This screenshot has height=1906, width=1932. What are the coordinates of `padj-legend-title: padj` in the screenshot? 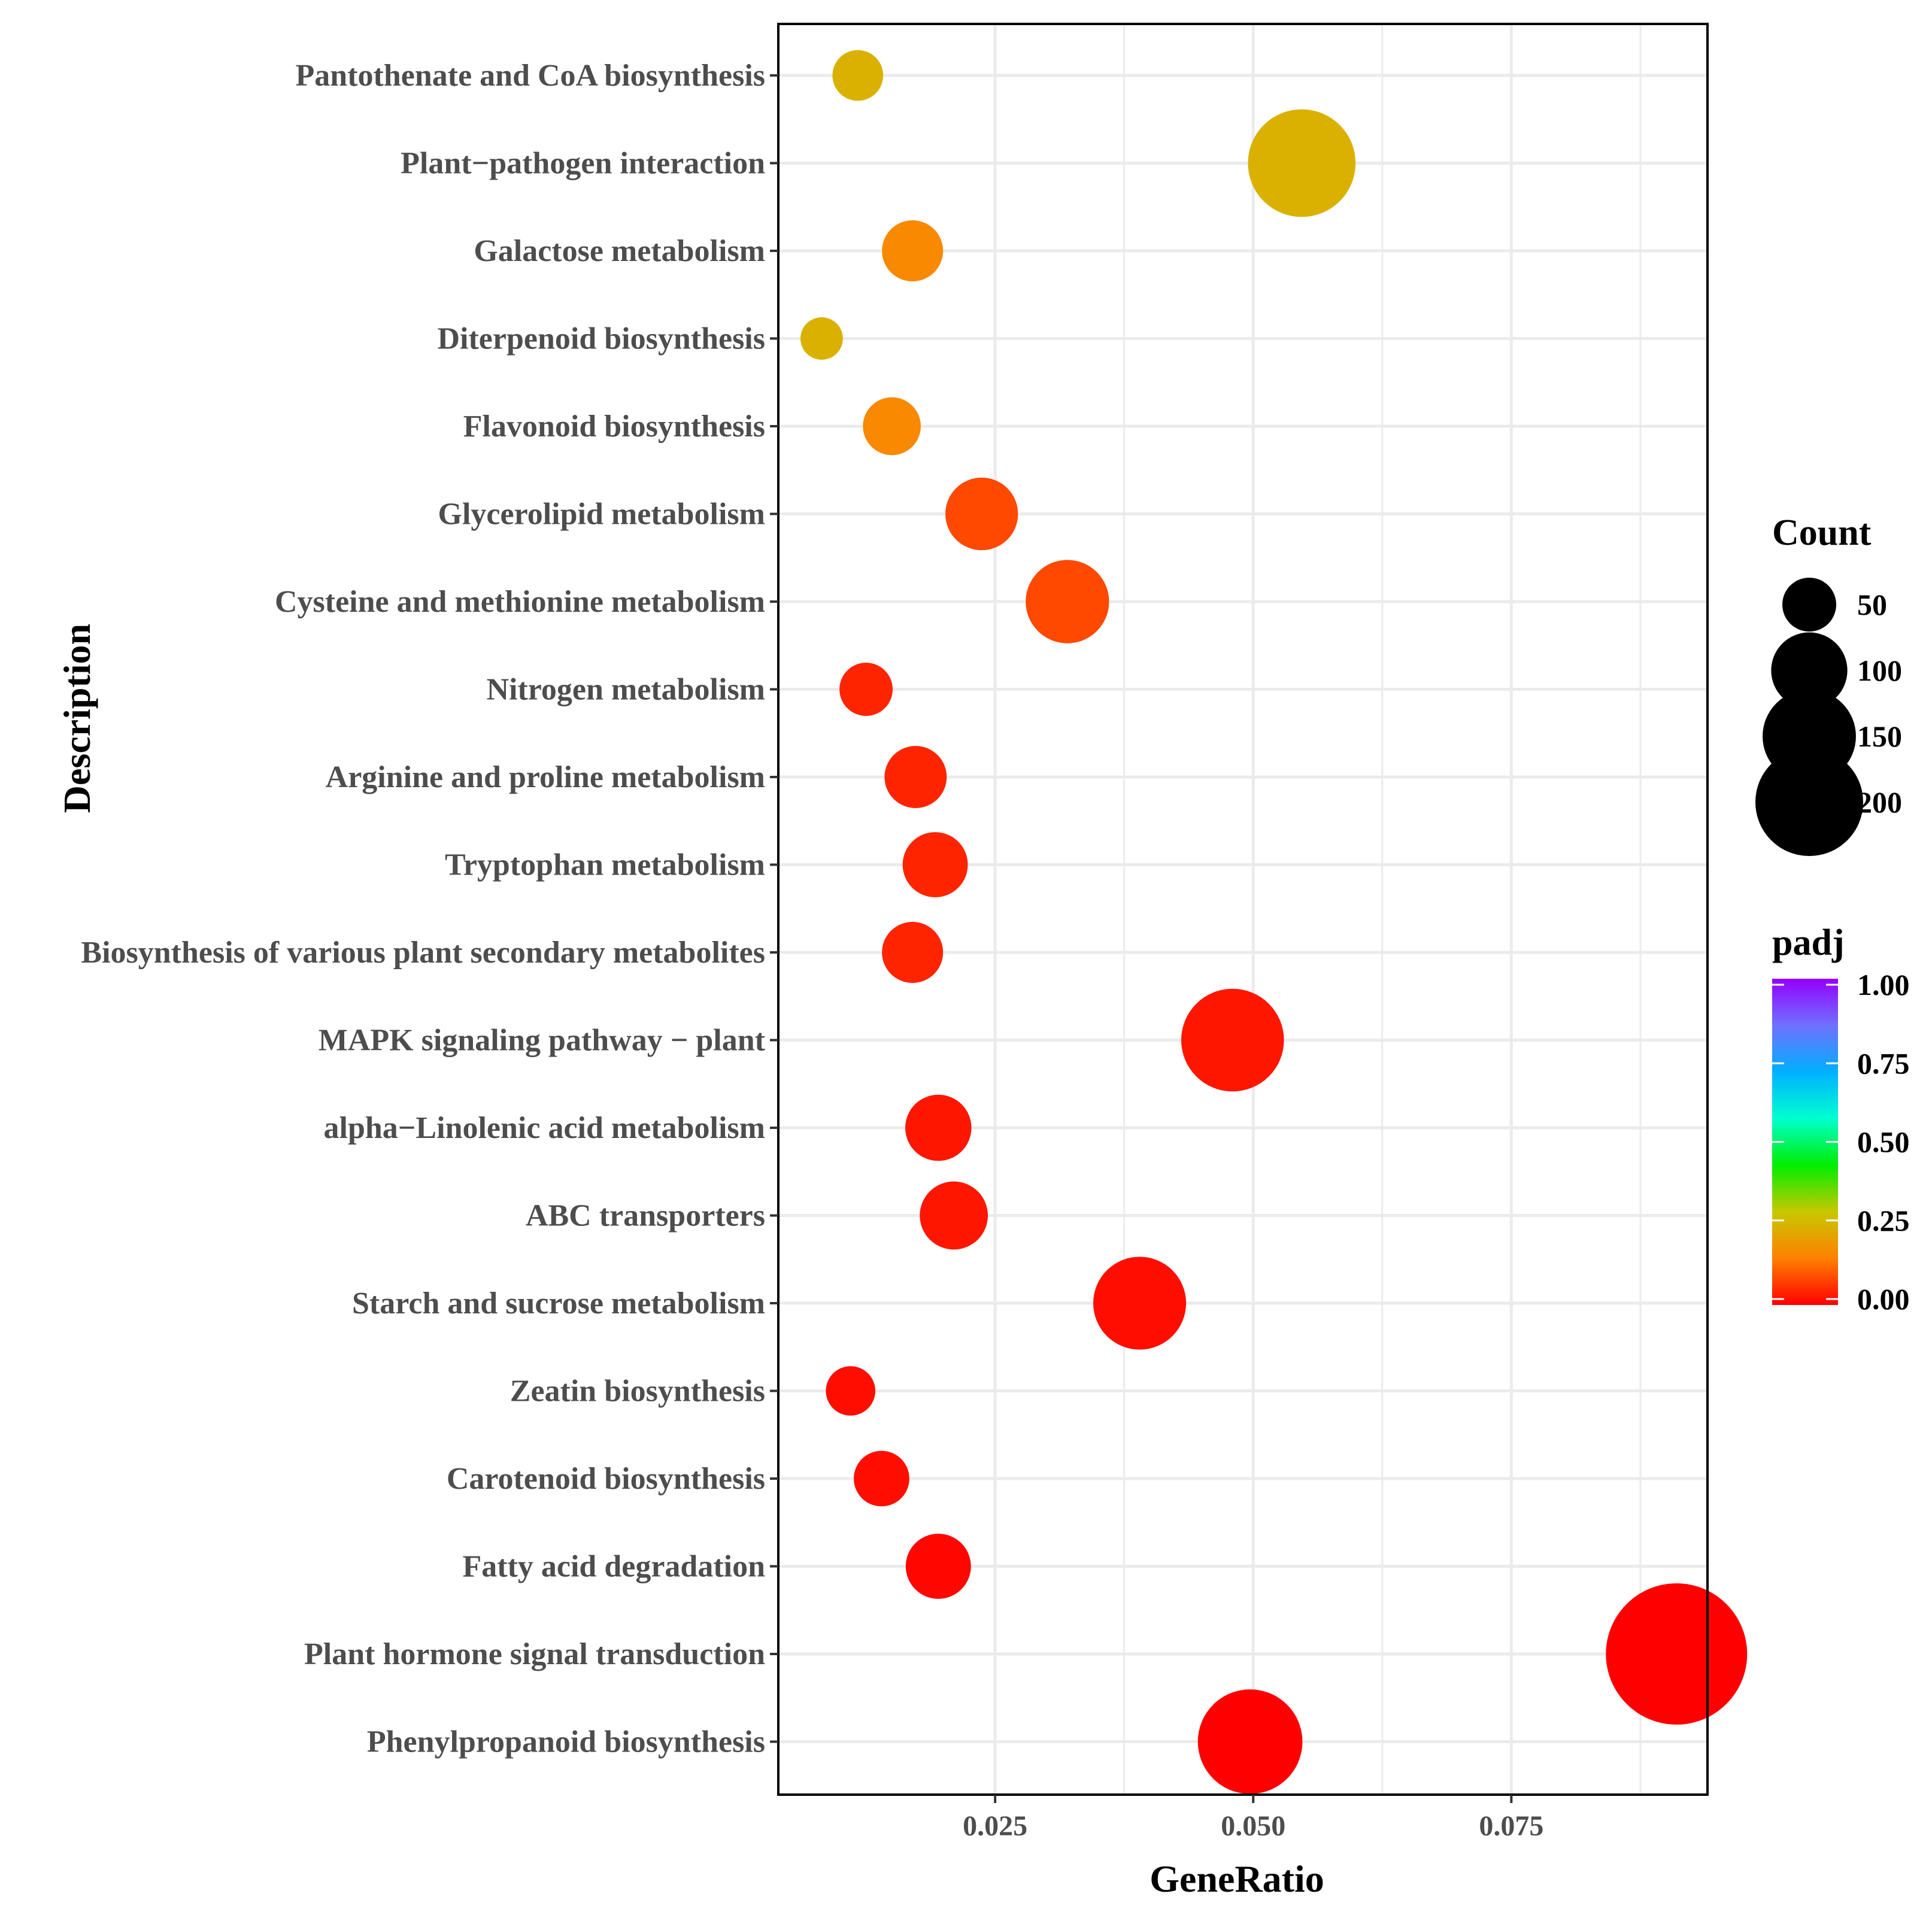 It's located at (1809, 943).